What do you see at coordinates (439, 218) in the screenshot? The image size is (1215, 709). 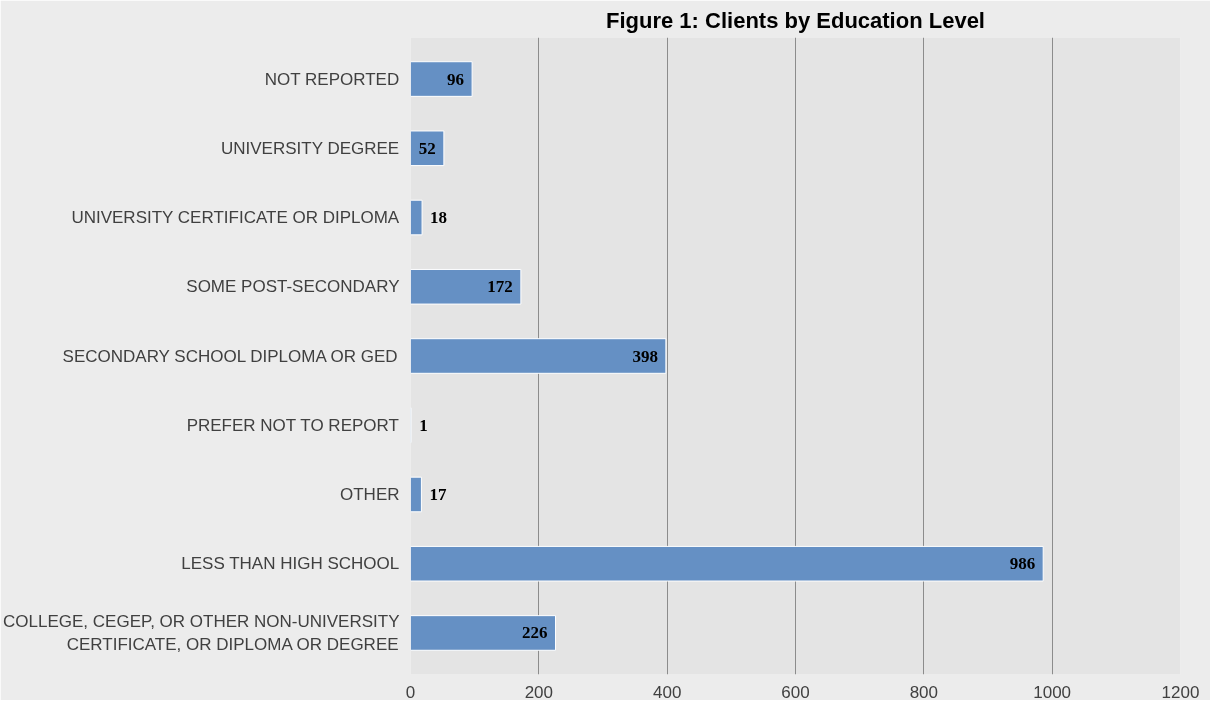 I see `data-label: 18` at bounding box center [439, 218].